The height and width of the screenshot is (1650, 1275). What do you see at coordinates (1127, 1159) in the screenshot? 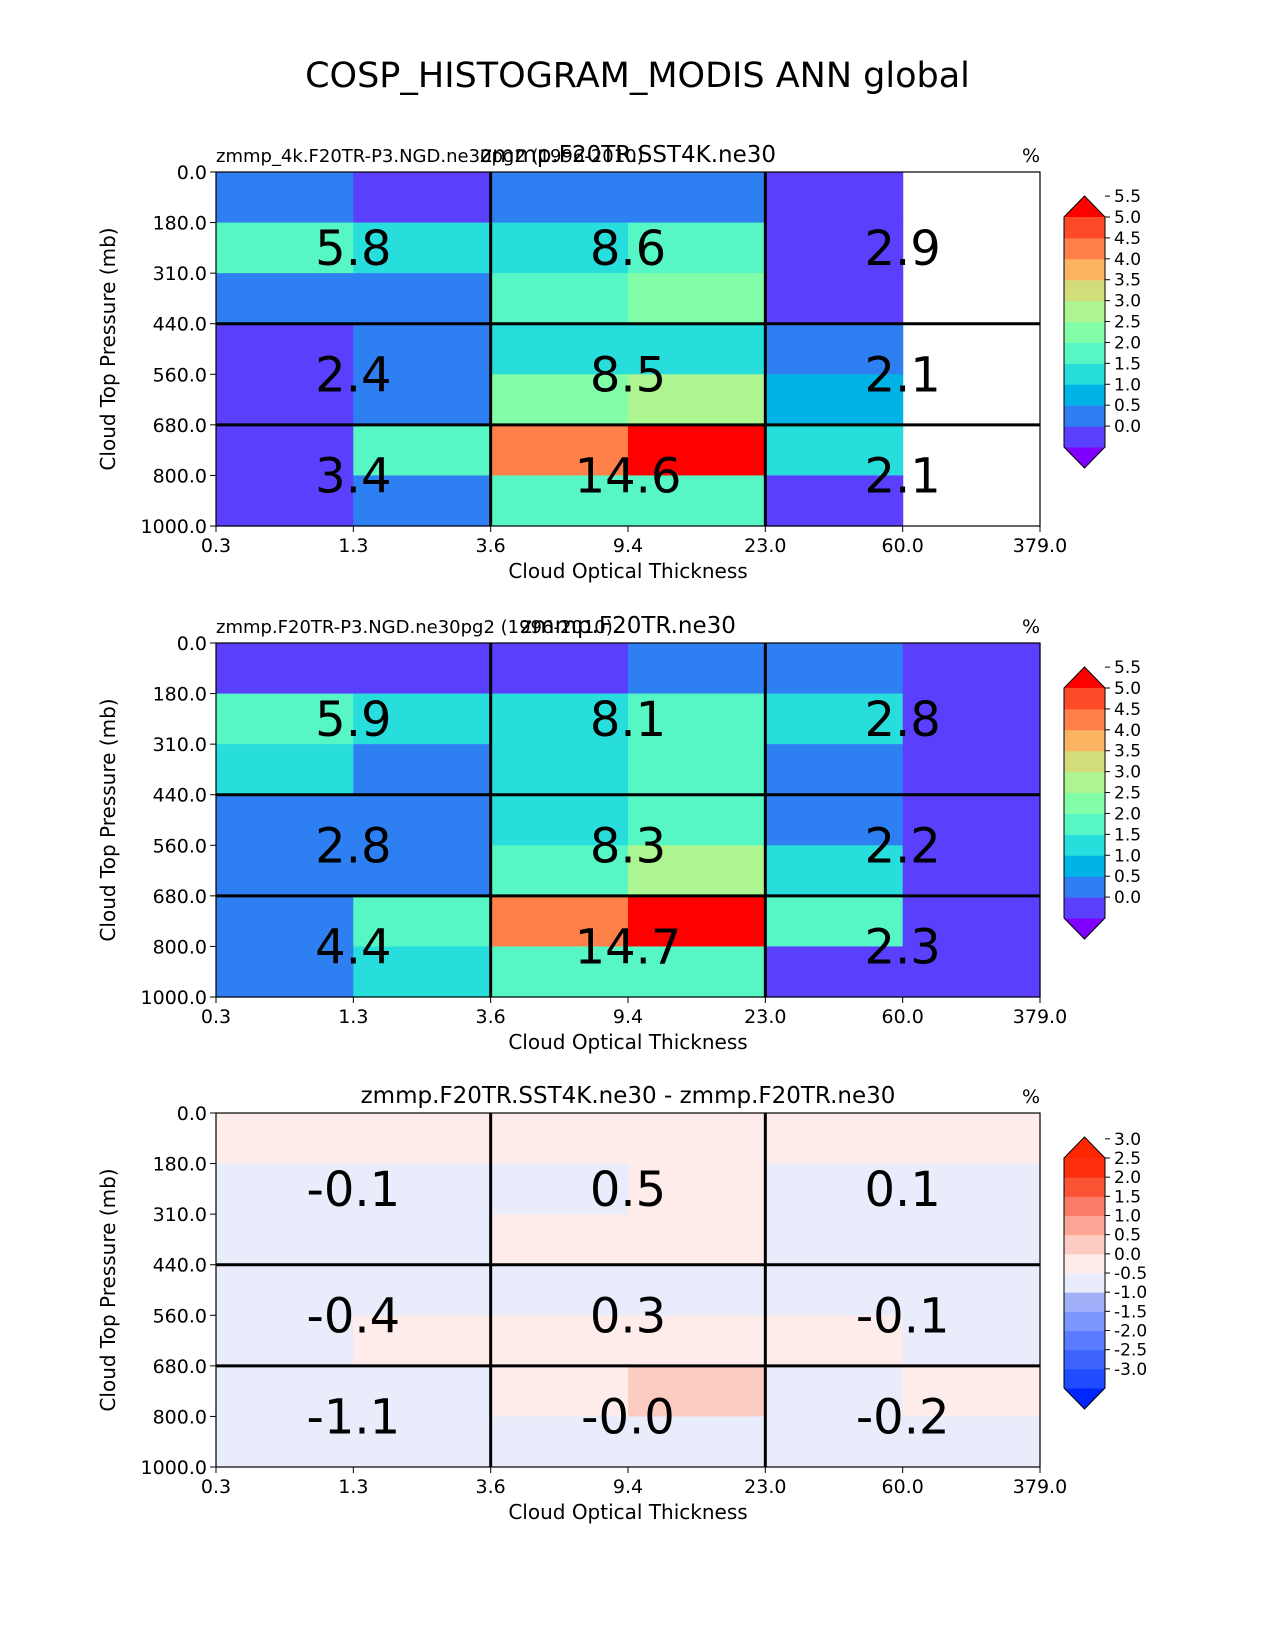
I see `colorbar-tick-label: 2.5` at bounding box center [1127, 1159].